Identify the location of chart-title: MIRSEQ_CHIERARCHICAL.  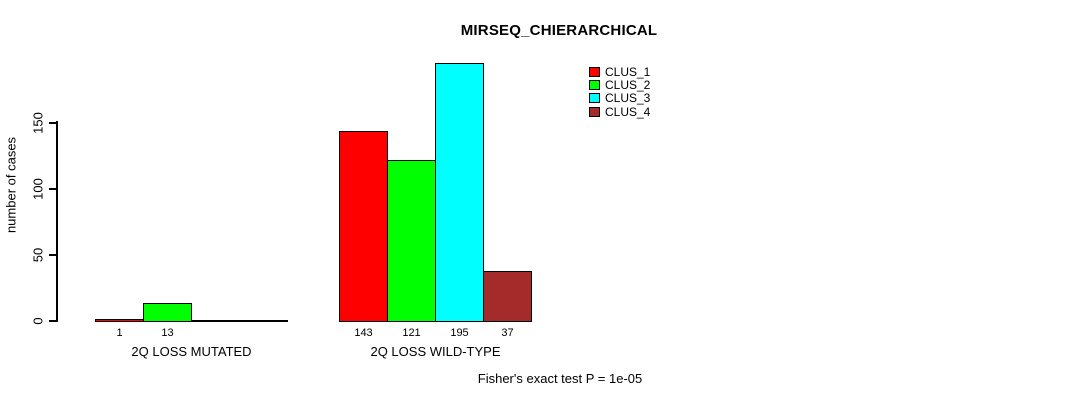
(559, 30).